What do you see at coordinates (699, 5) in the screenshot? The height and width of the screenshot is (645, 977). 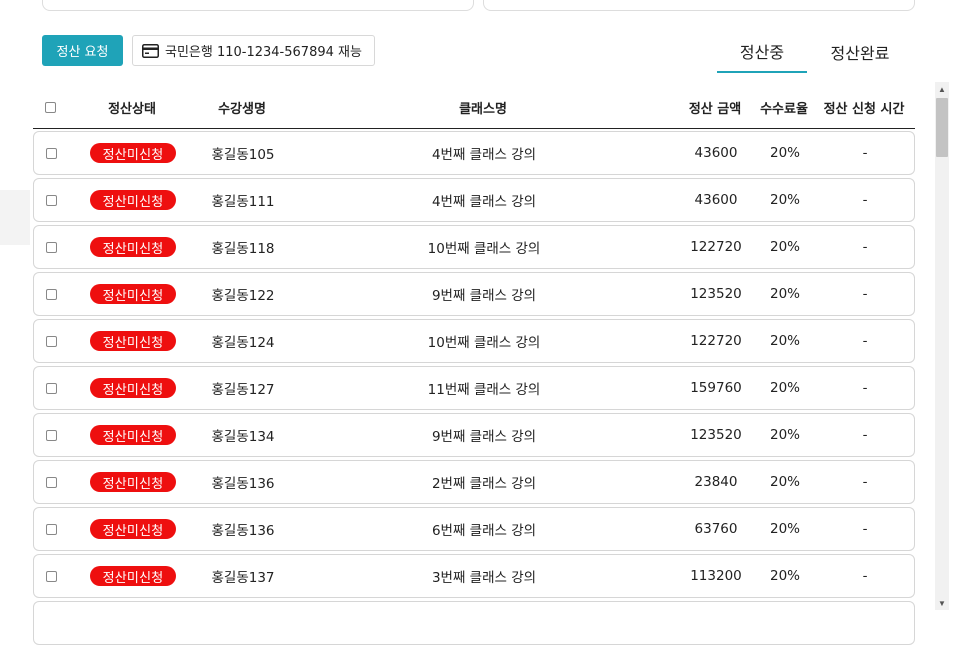 I see `filter-box-right` at bounding box center [699, 5].